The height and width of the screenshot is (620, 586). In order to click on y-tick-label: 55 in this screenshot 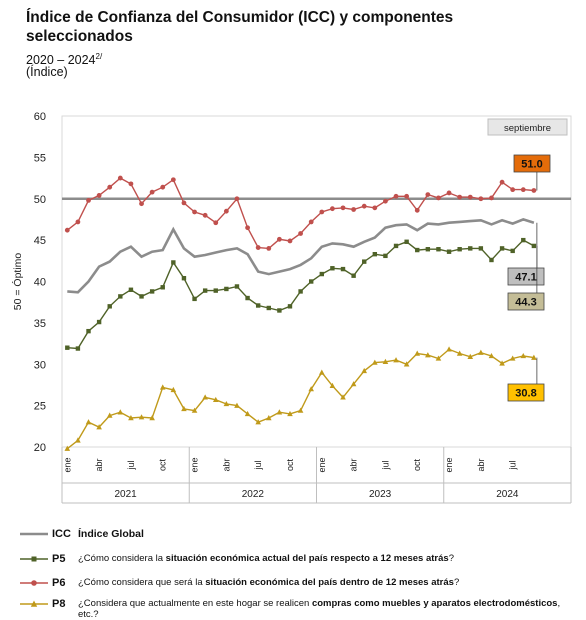, I will do `click(40, 158)`.